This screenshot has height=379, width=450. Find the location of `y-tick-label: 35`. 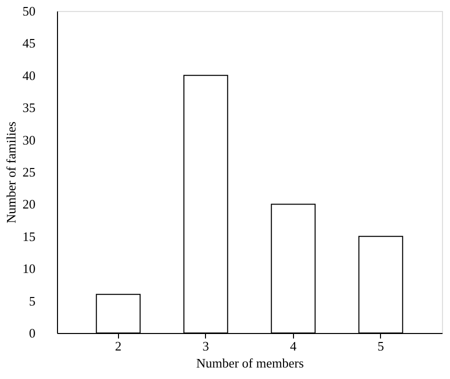

y-tick-label: 35 is located at coordinates (29, 108).